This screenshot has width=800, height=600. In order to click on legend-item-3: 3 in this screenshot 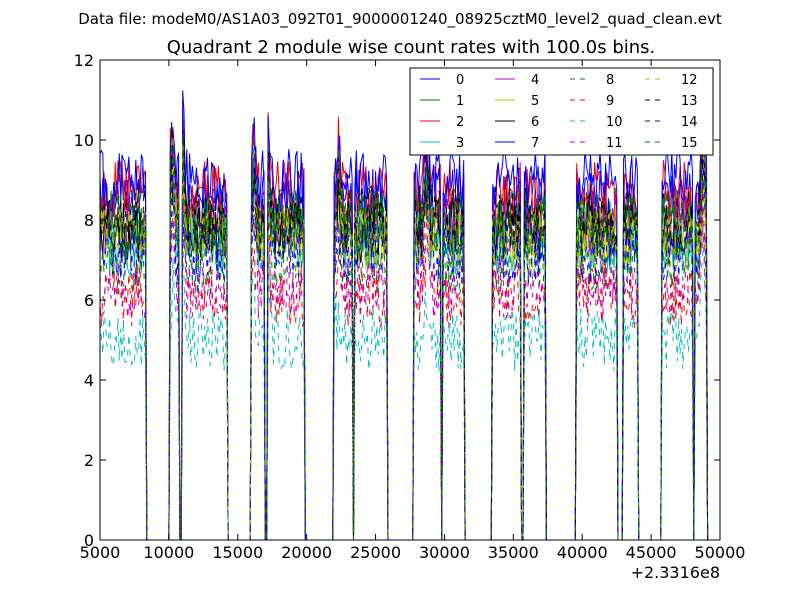, I will do `click(442, 143)`.